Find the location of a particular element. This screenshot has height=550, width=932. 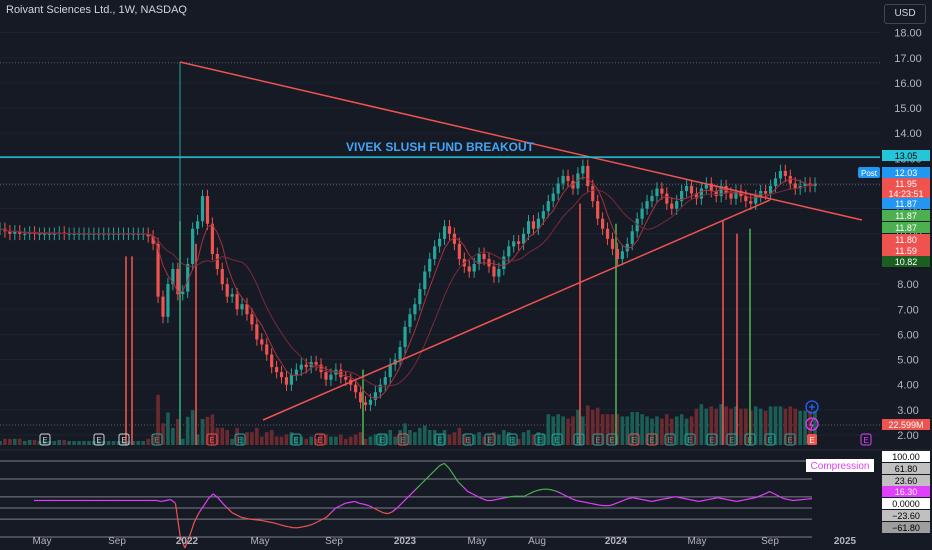

y-tick-label: 16.00 is located at coordinates (908, 84).